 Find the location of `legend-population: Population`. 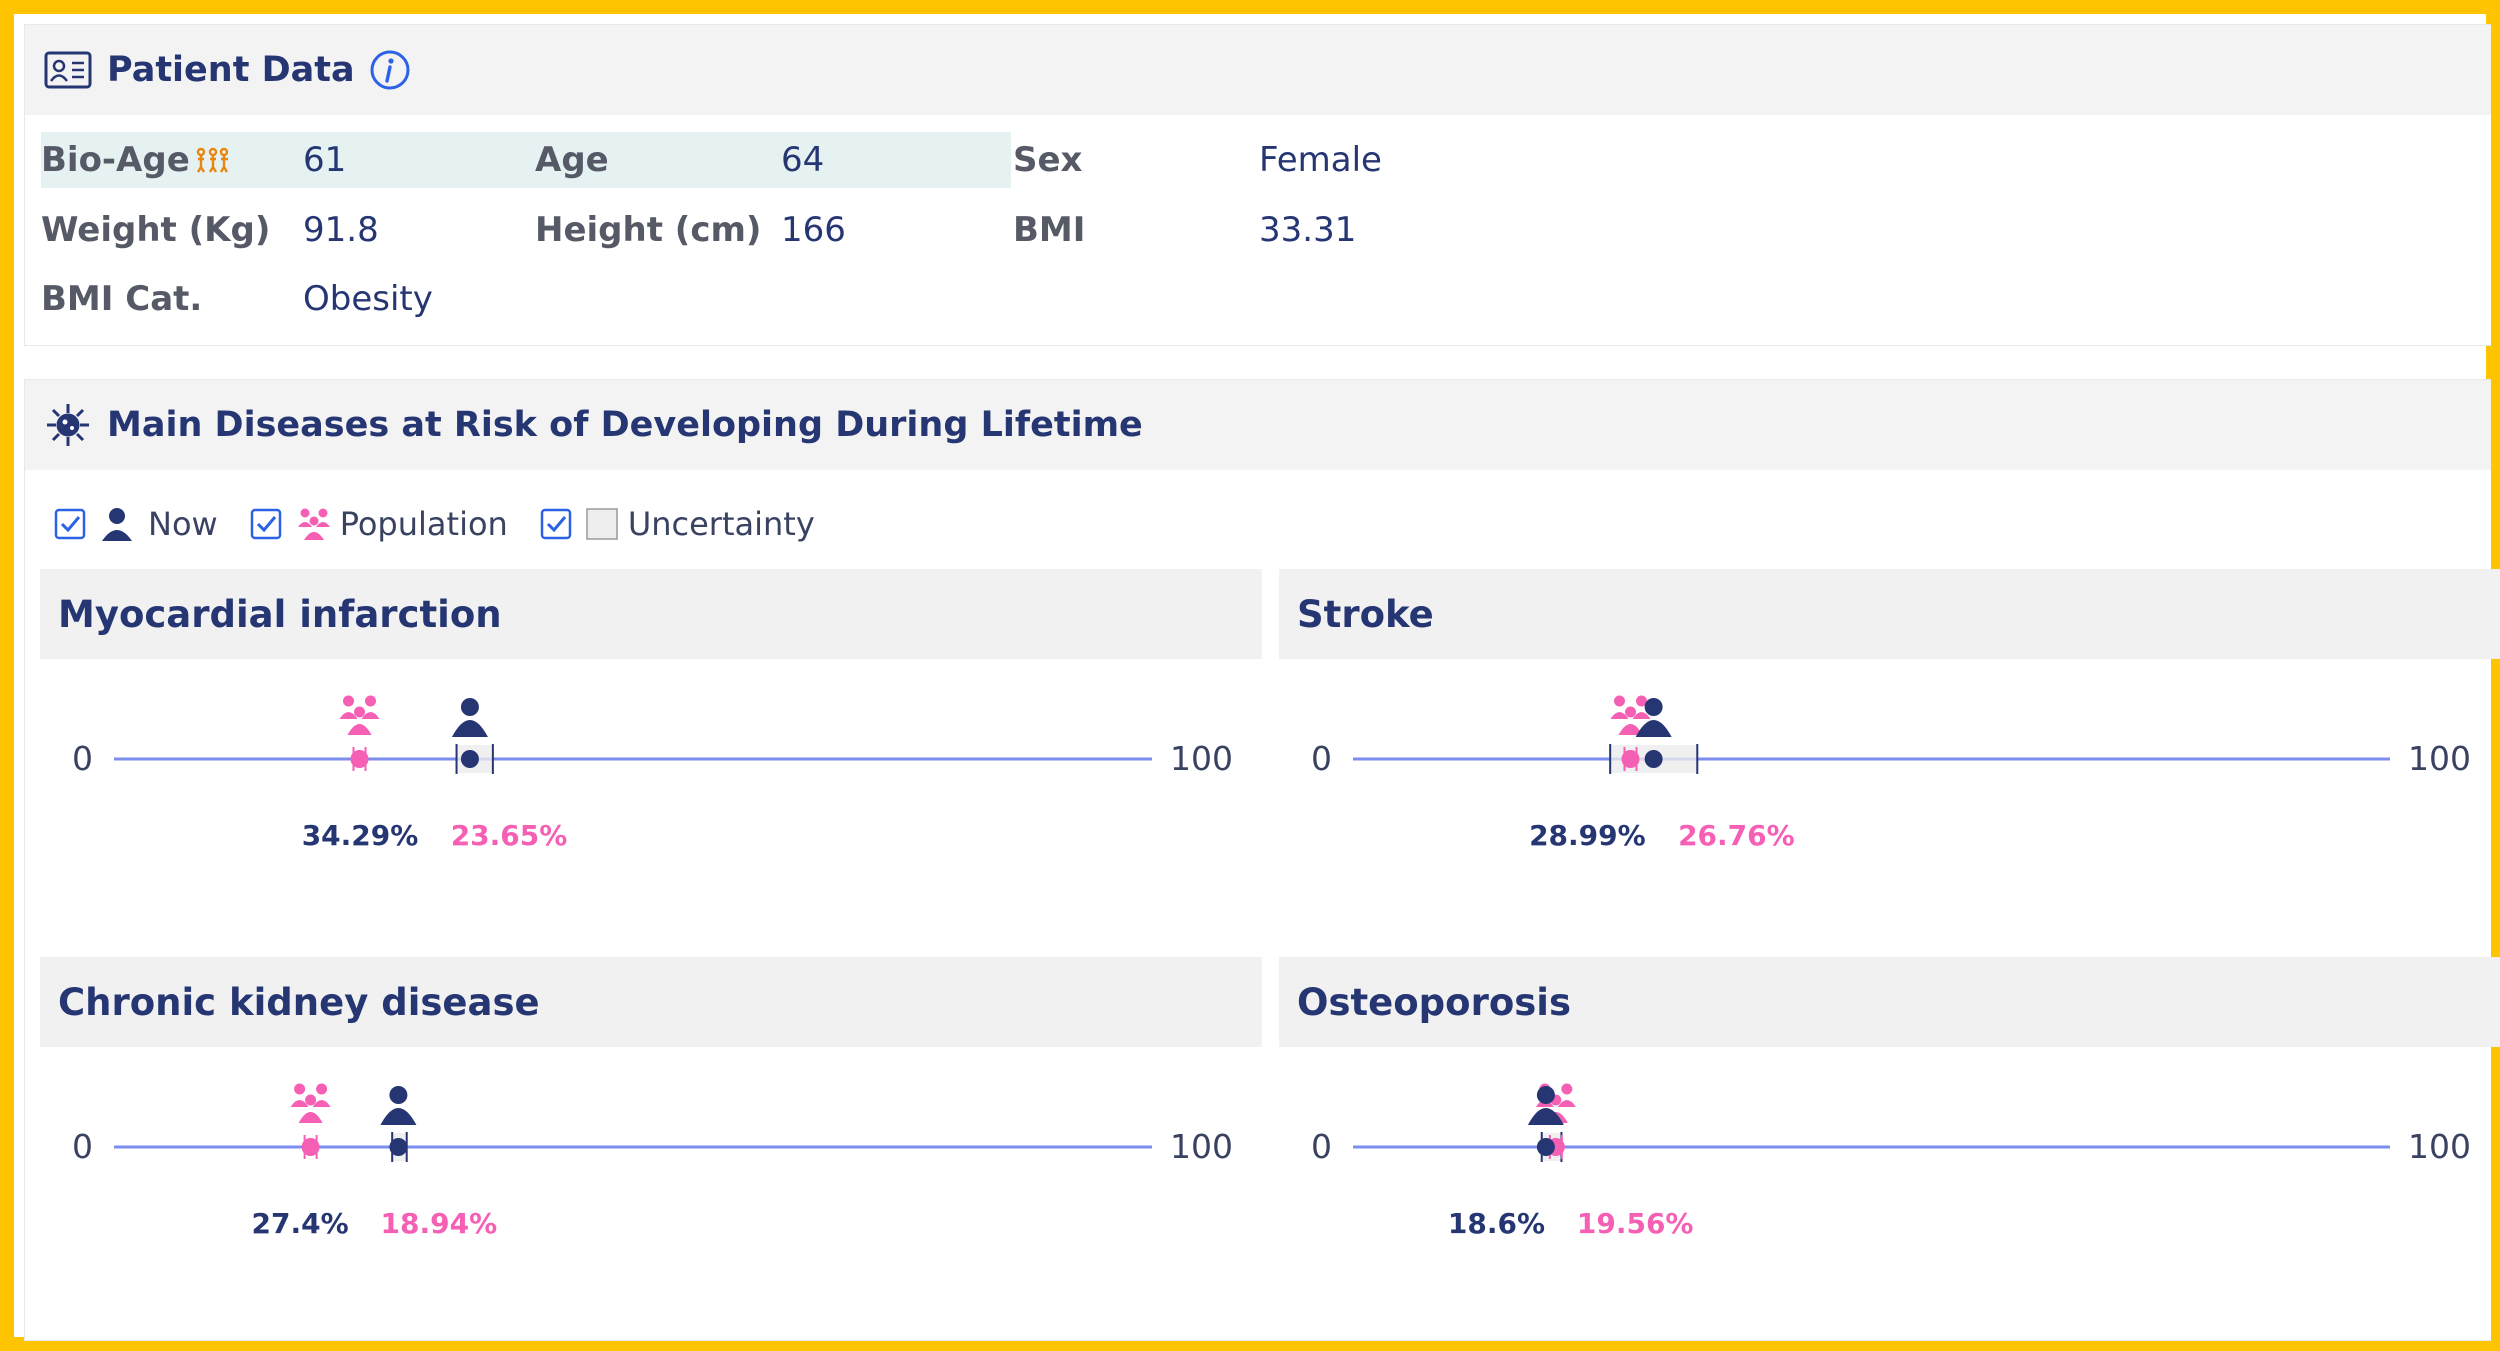

legend-population: Population is located at coordinates (379, 524).